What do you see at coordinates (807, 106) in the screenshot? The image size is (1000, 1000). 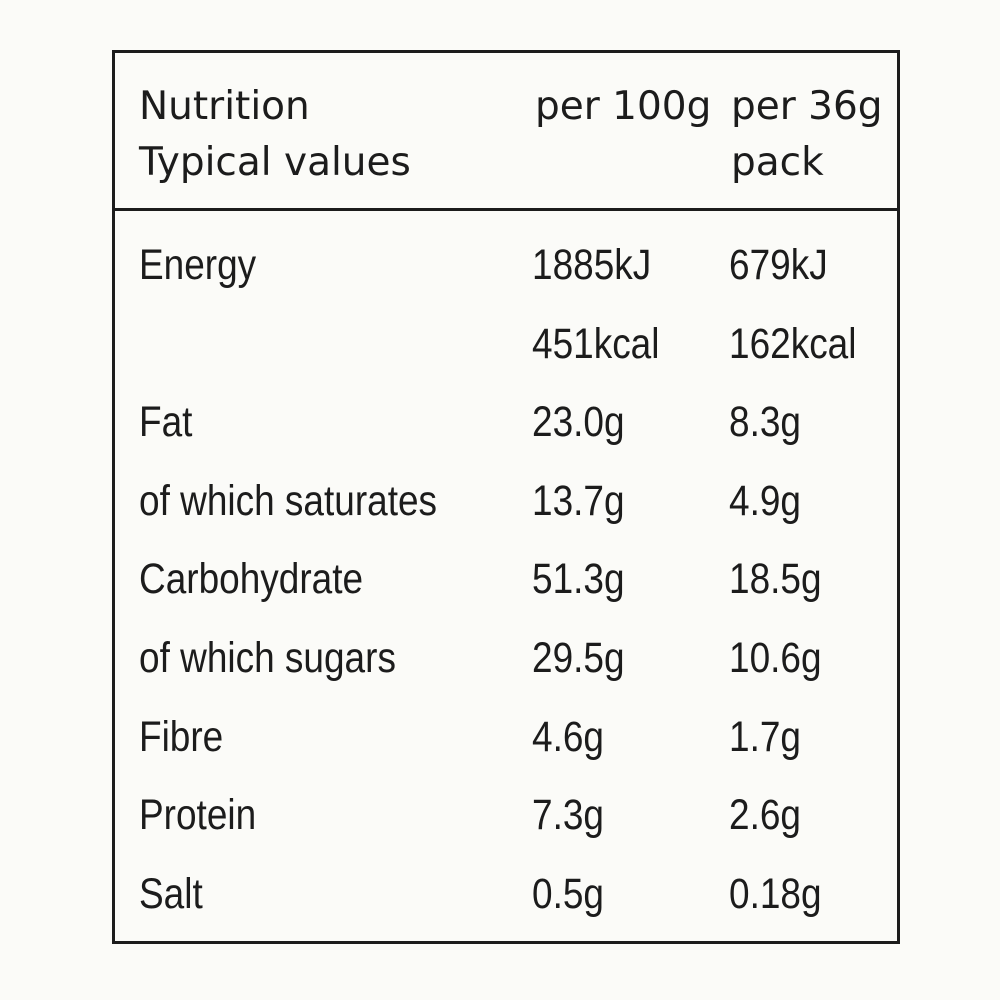 I see `header-per-36g: per 36g` at bounding box center [807, 106].